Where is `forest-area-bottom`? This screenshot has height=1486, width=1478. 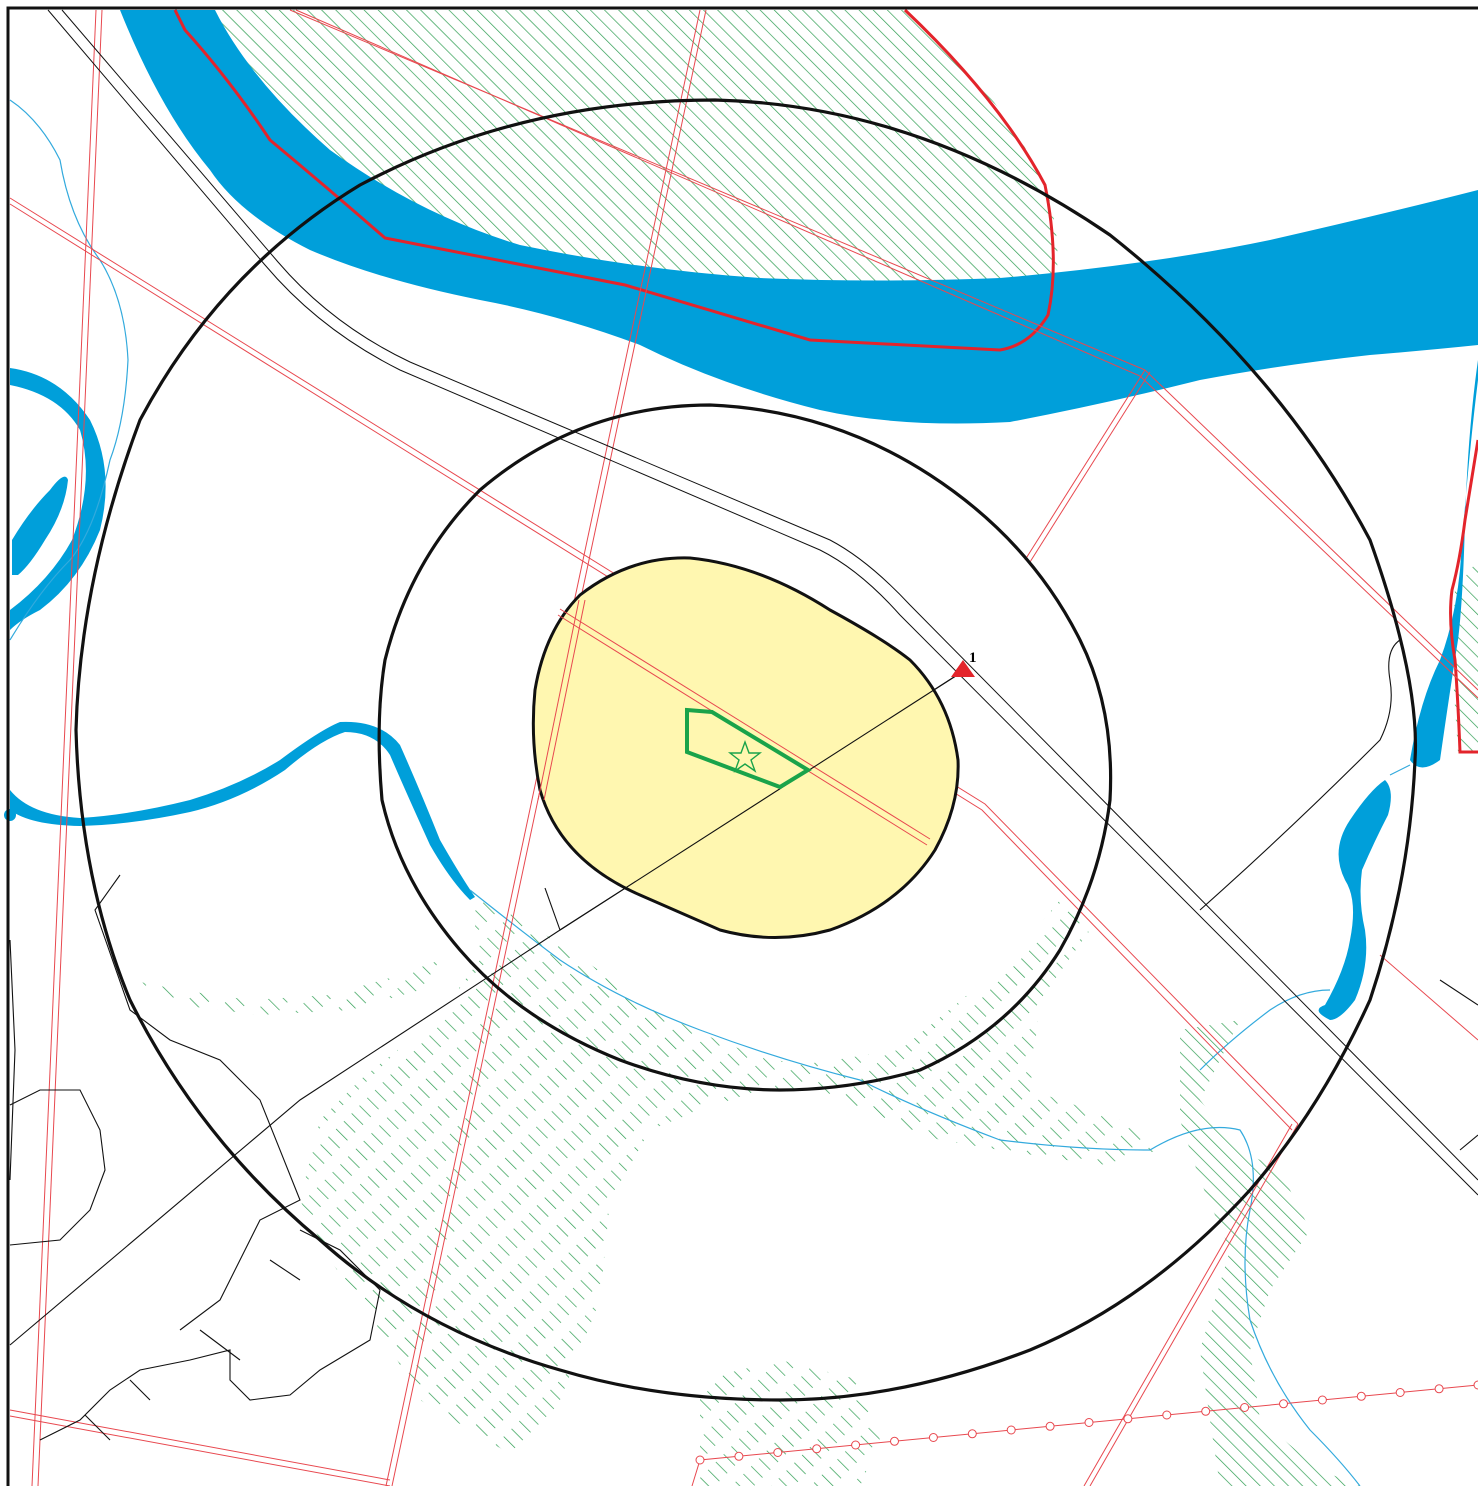
forest-area-bottom is located at coordinates (790, 1423).